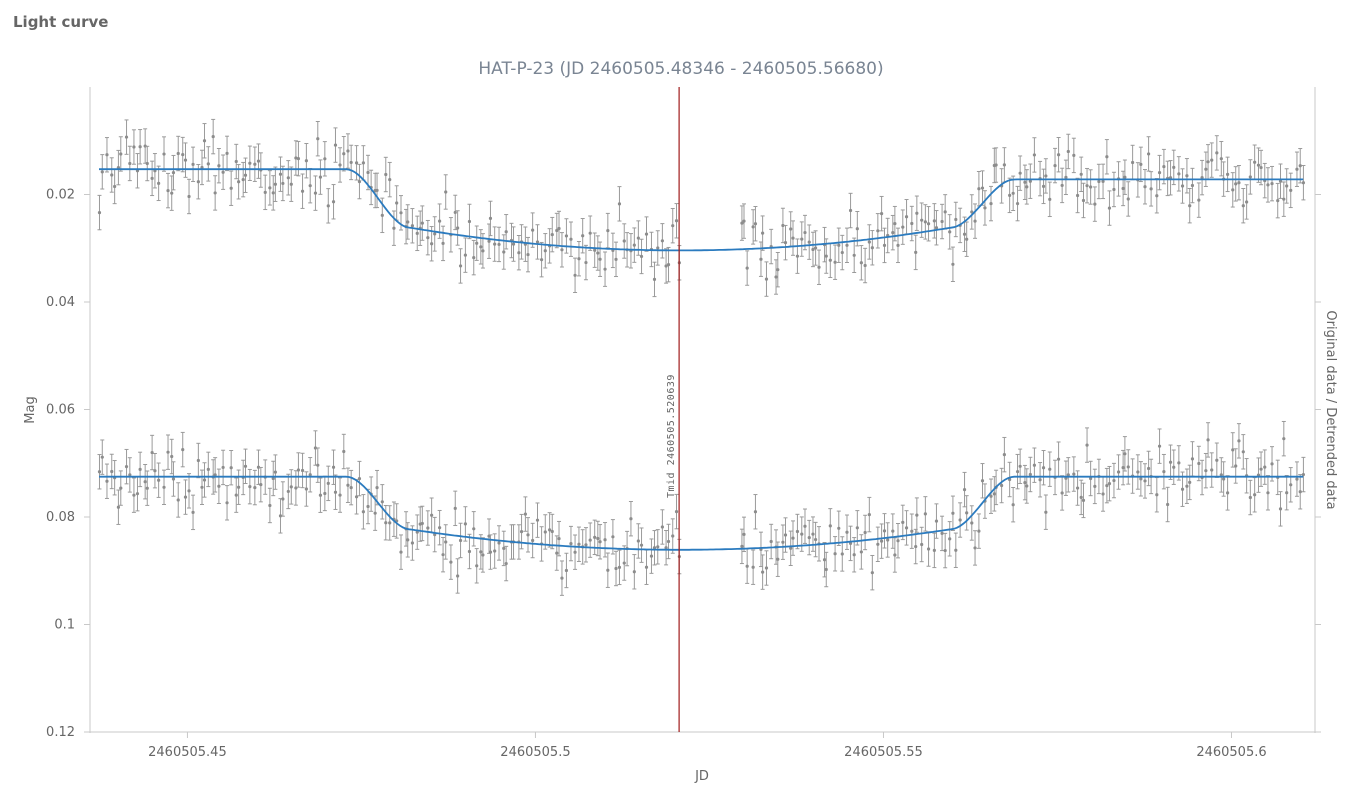 The width and height of the screenshot is (1362, 785). Describe the element at coordinates (60, 302) in the screenshot. I see `y-tick-label: 0.04` at that location.